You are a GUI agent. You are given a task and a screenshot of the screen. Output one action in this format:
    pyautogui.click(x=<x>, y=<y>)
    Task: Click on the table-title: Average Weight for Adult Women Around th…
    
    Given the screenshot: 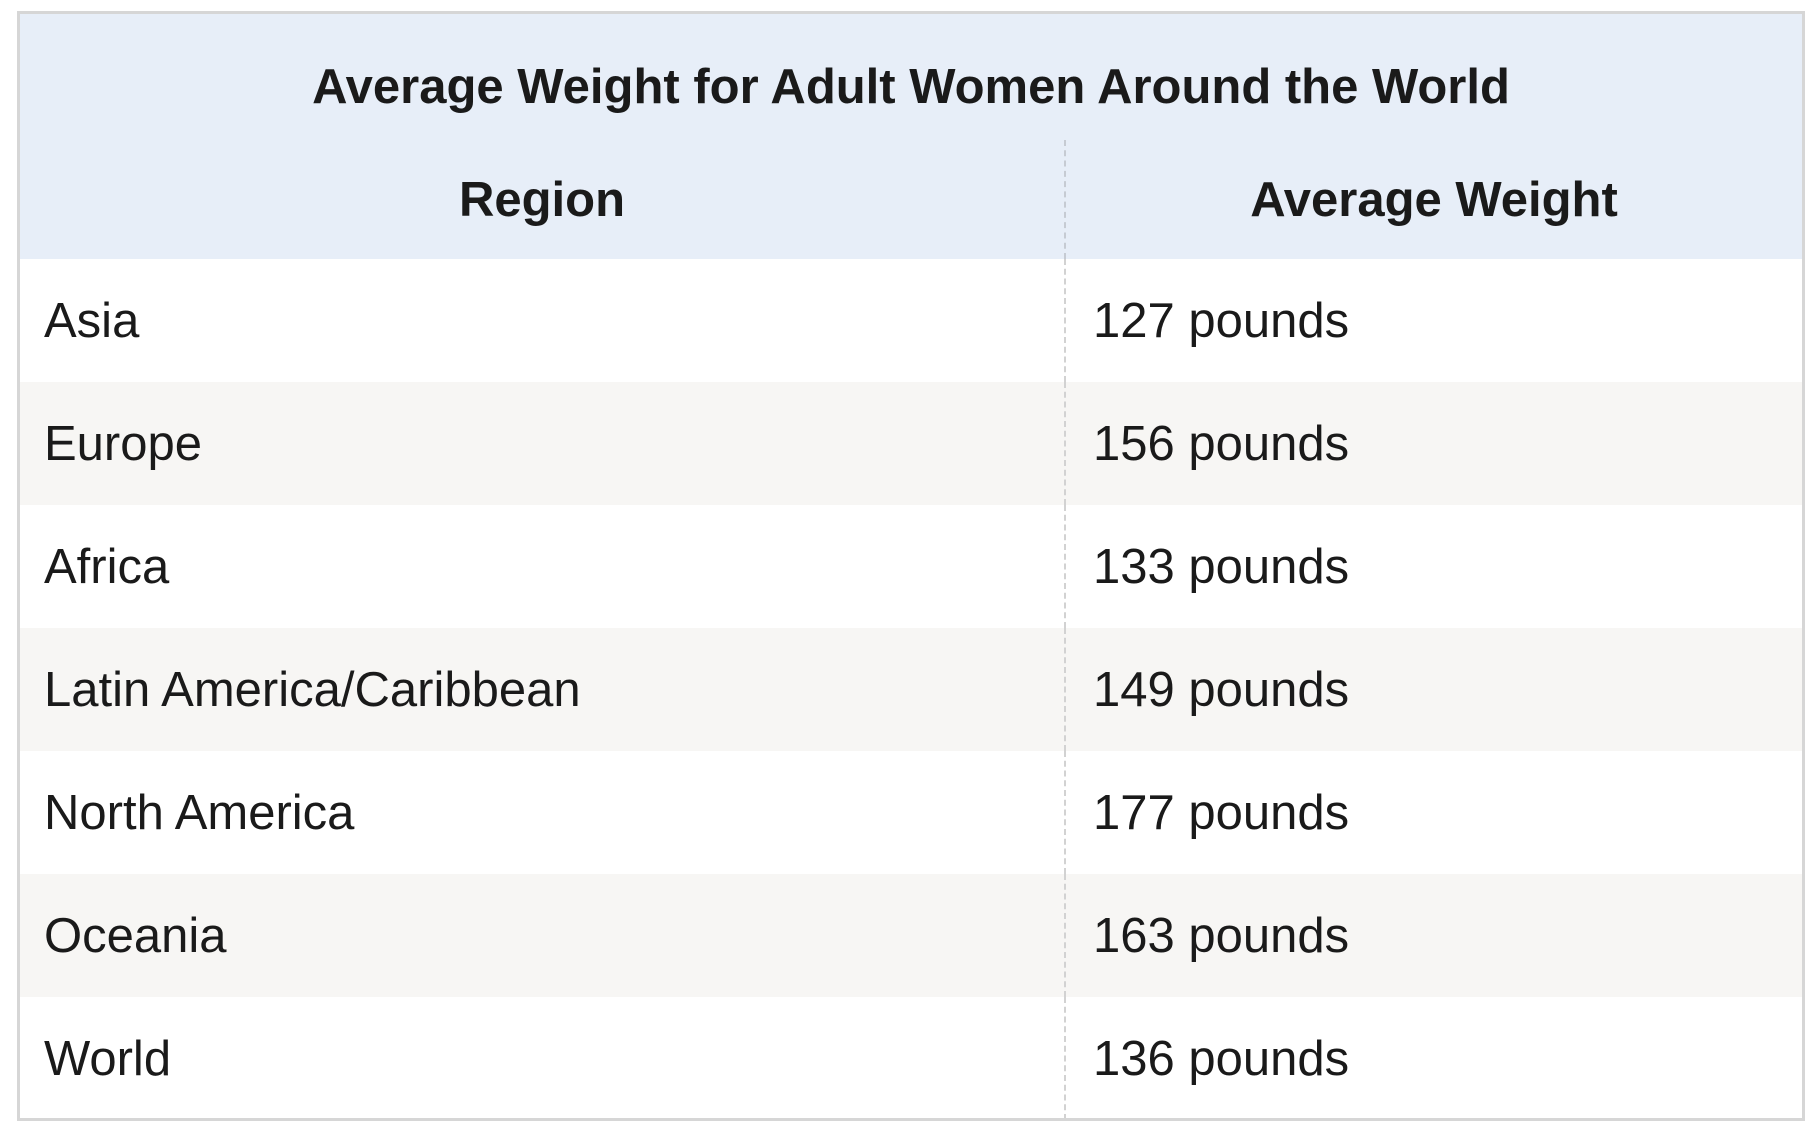 What is the action you would take?
    pyautogui.click(x=911, y=87)
    